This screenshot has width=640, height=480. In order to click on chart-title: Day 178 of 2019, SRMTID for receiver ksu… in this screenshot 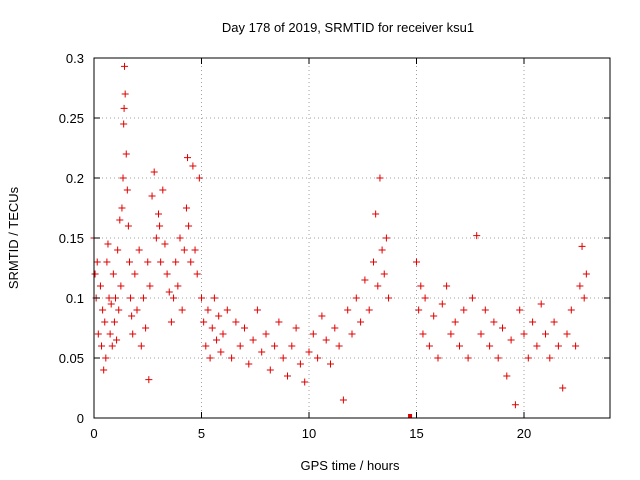, I will do `click(348, 27)`.